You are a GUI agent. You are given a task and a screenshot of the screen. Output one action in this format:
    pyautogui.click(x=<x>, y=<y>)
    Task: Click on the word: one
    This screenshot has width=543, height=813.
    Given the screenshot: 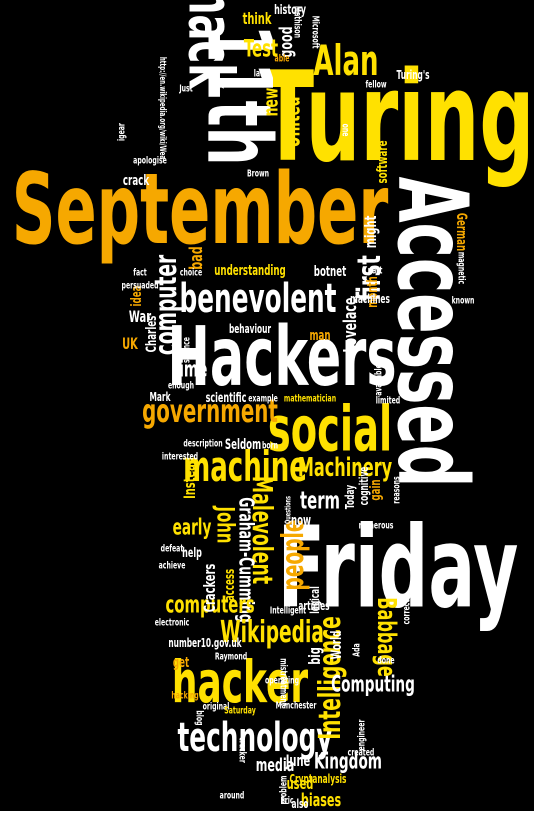 What is the action you would take?
    pyautogui.click(x=346, y=130)
    